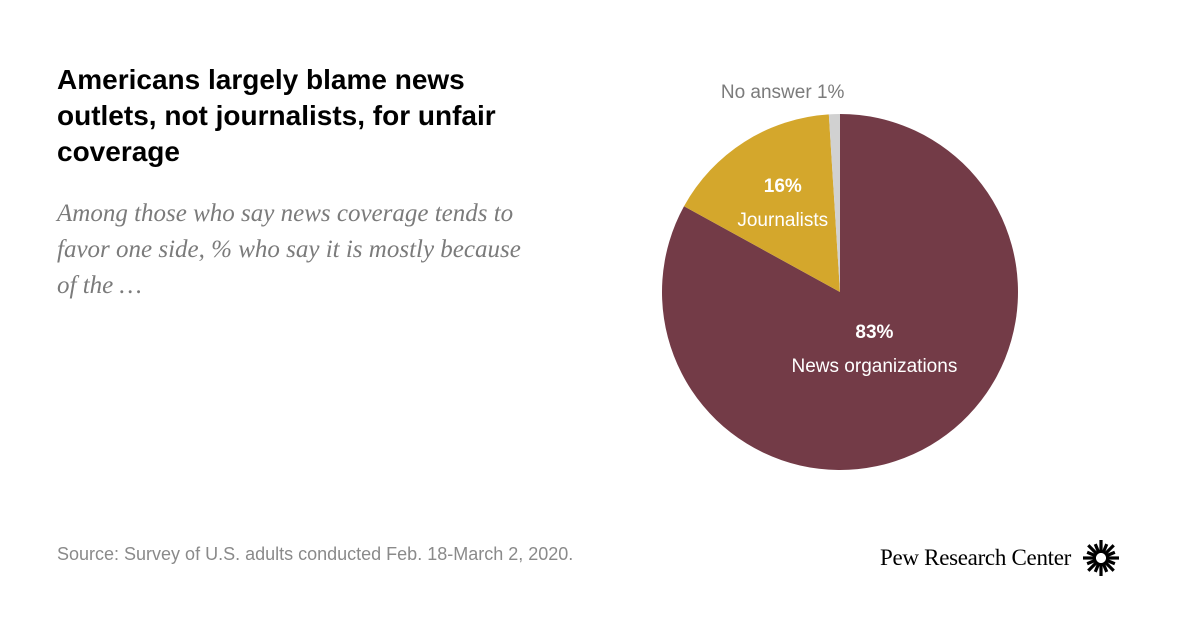 The height and width of the screenshot is (628, 1200). Describe the element at coordinates (1101, 558) in the screenshot. I see `pew-burst-icon` at that location.